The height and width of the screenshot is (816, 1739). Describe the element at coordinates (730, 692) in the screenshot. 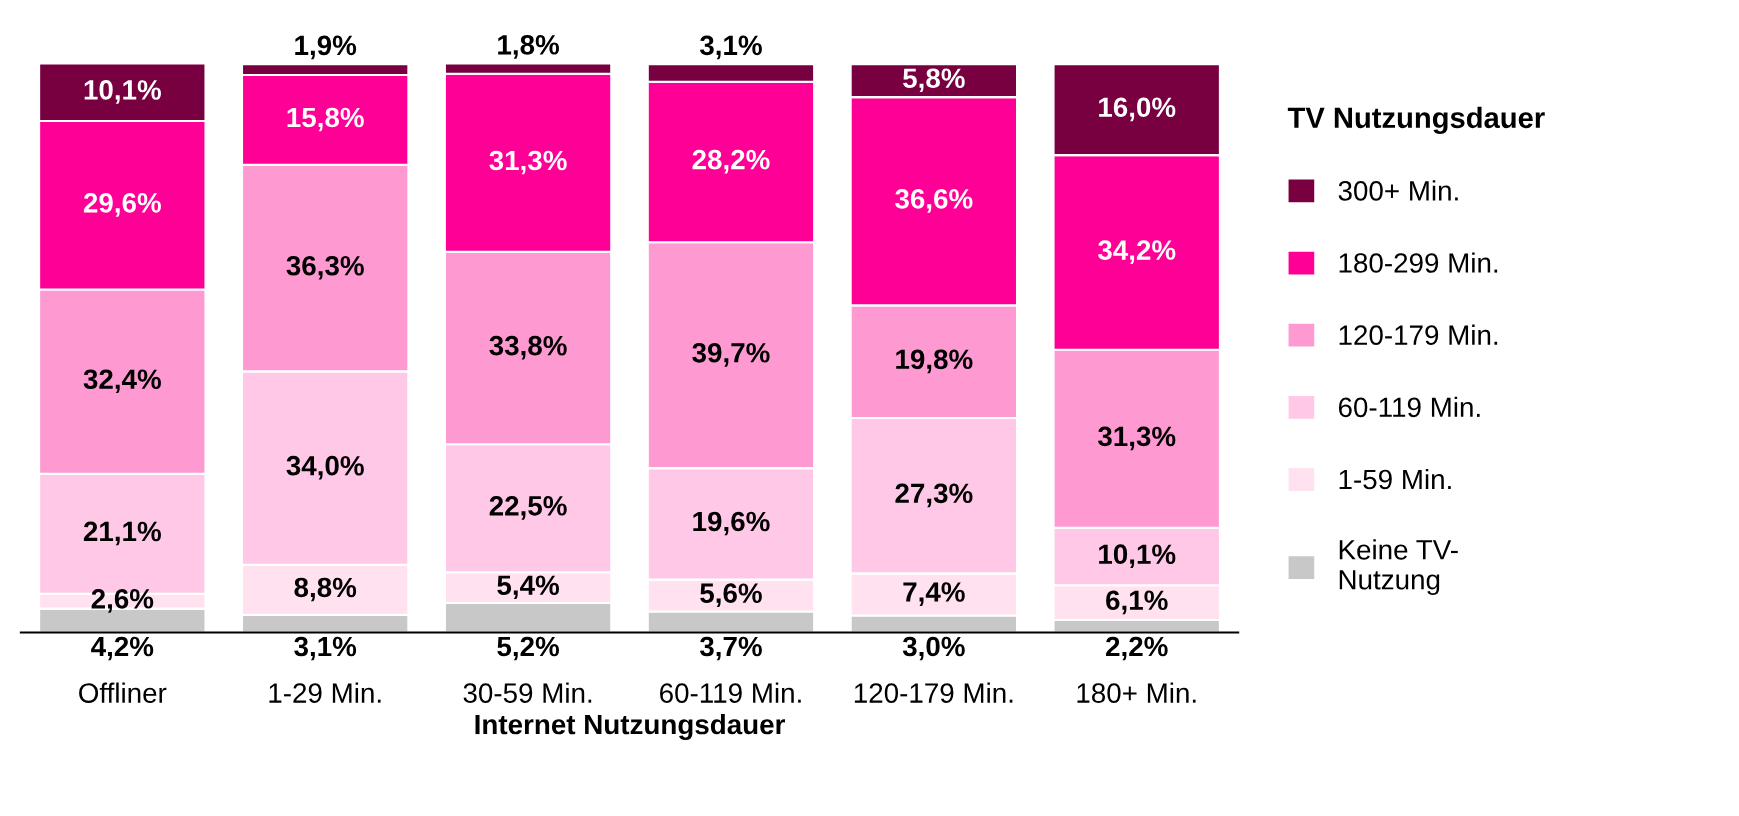

I see `x-tick-label: 60-119 Min.` at that location.